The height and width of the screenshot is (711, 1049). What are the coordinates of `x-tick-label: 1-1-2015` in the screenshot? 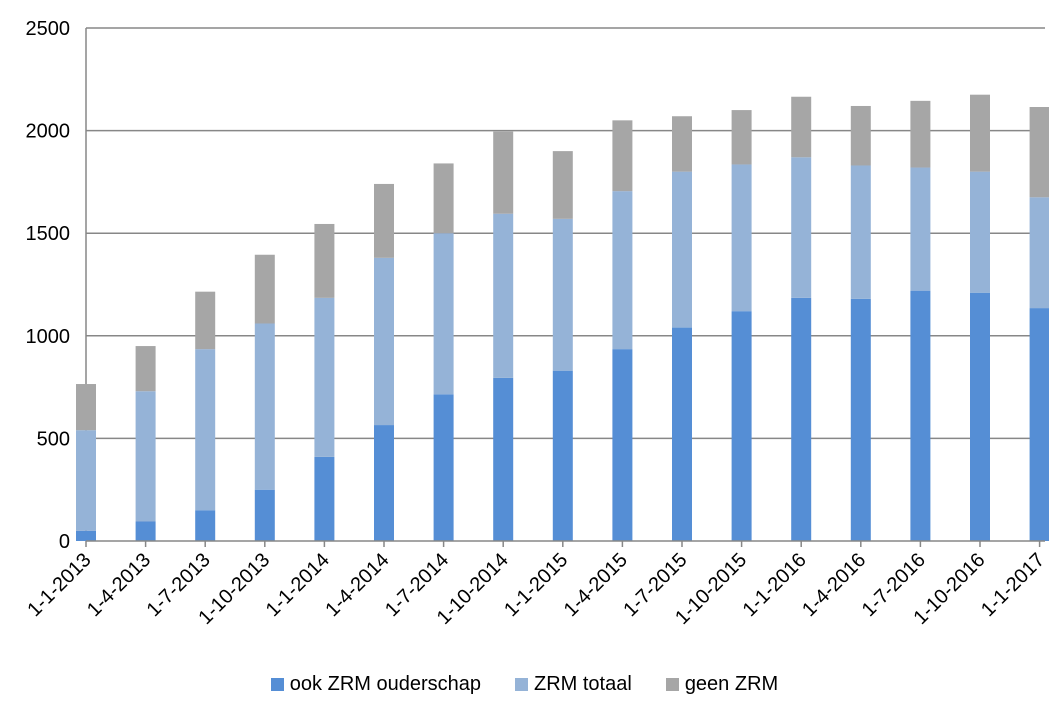 It's located at (536, 585).